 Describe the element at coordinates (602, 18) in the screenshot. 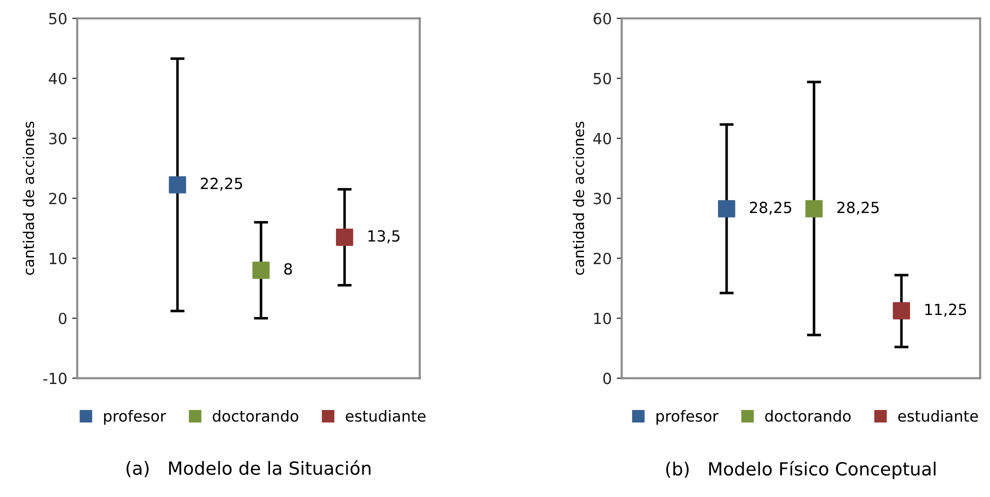

I see `y-tick-label: 60` at that location.